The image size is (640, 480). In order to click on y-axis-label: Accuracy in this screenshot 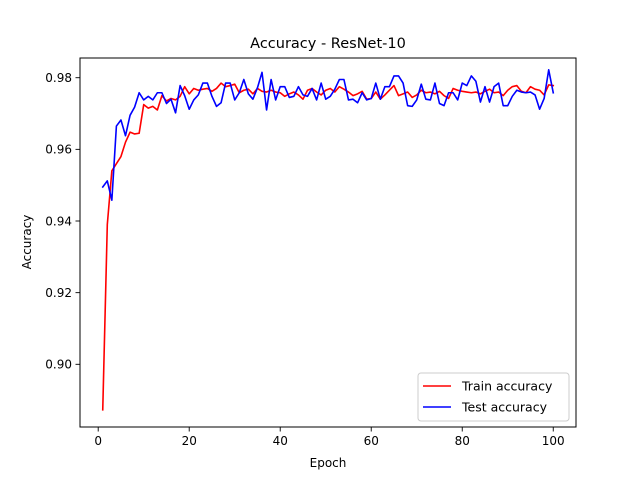, I will do `click(27, 242)`.